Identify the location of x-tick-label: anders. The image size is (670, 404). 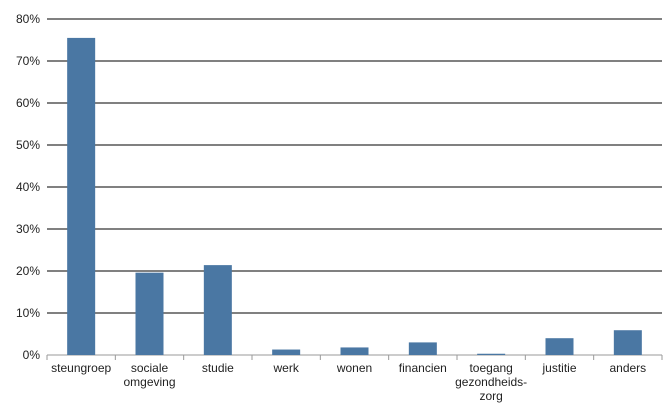
(627, 368).